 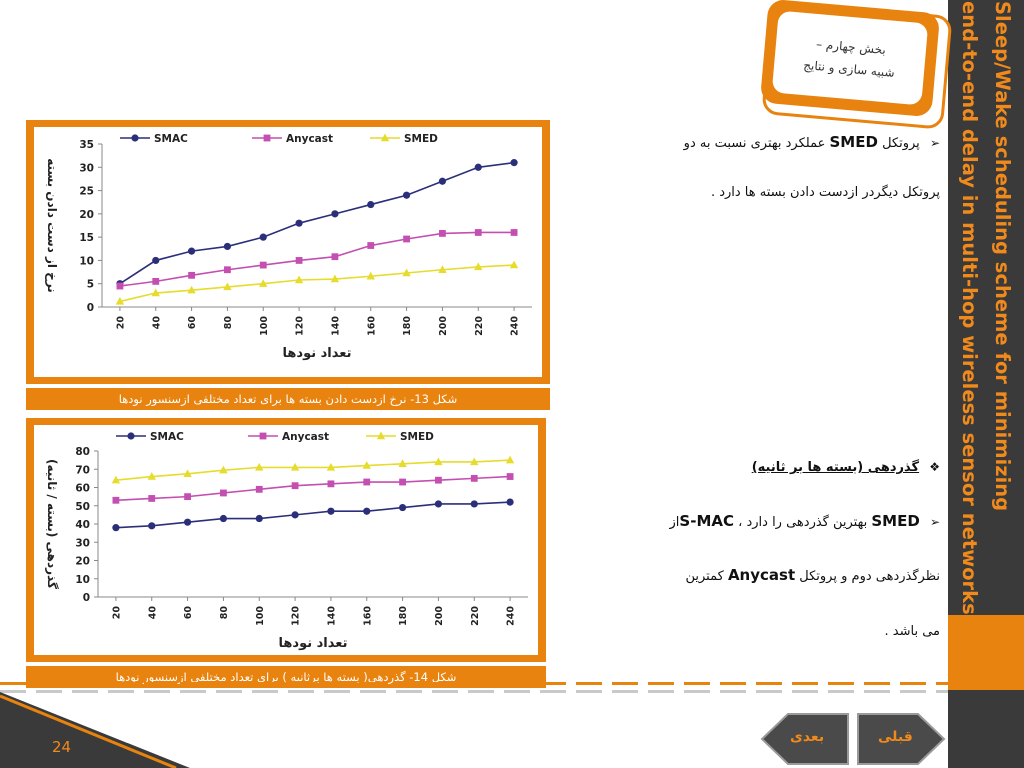 What do you see at coordinates (309, 139) in the screenshot?
I see `legend-label-anycast: Anycast` at bounding box center [309, 139].